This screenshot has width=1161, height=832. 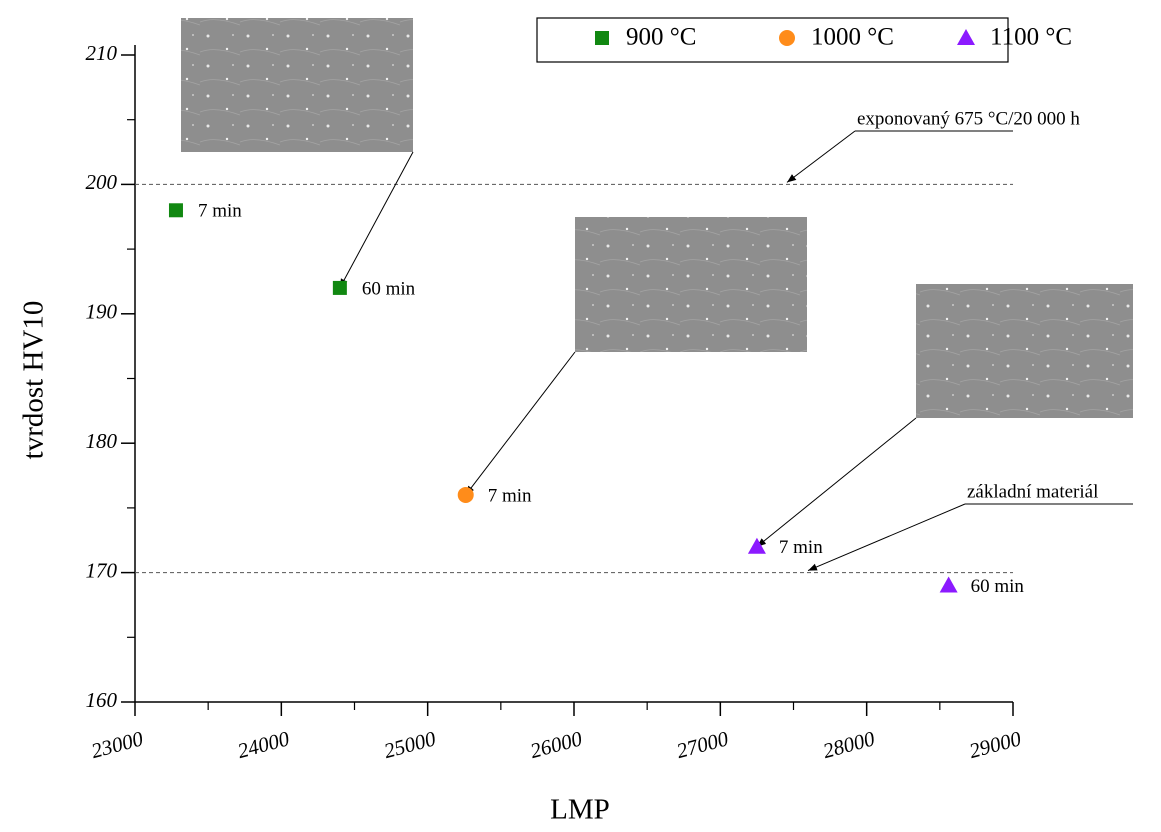 I want to click on legend-label: 900 °C, so click(x=661, y=37).